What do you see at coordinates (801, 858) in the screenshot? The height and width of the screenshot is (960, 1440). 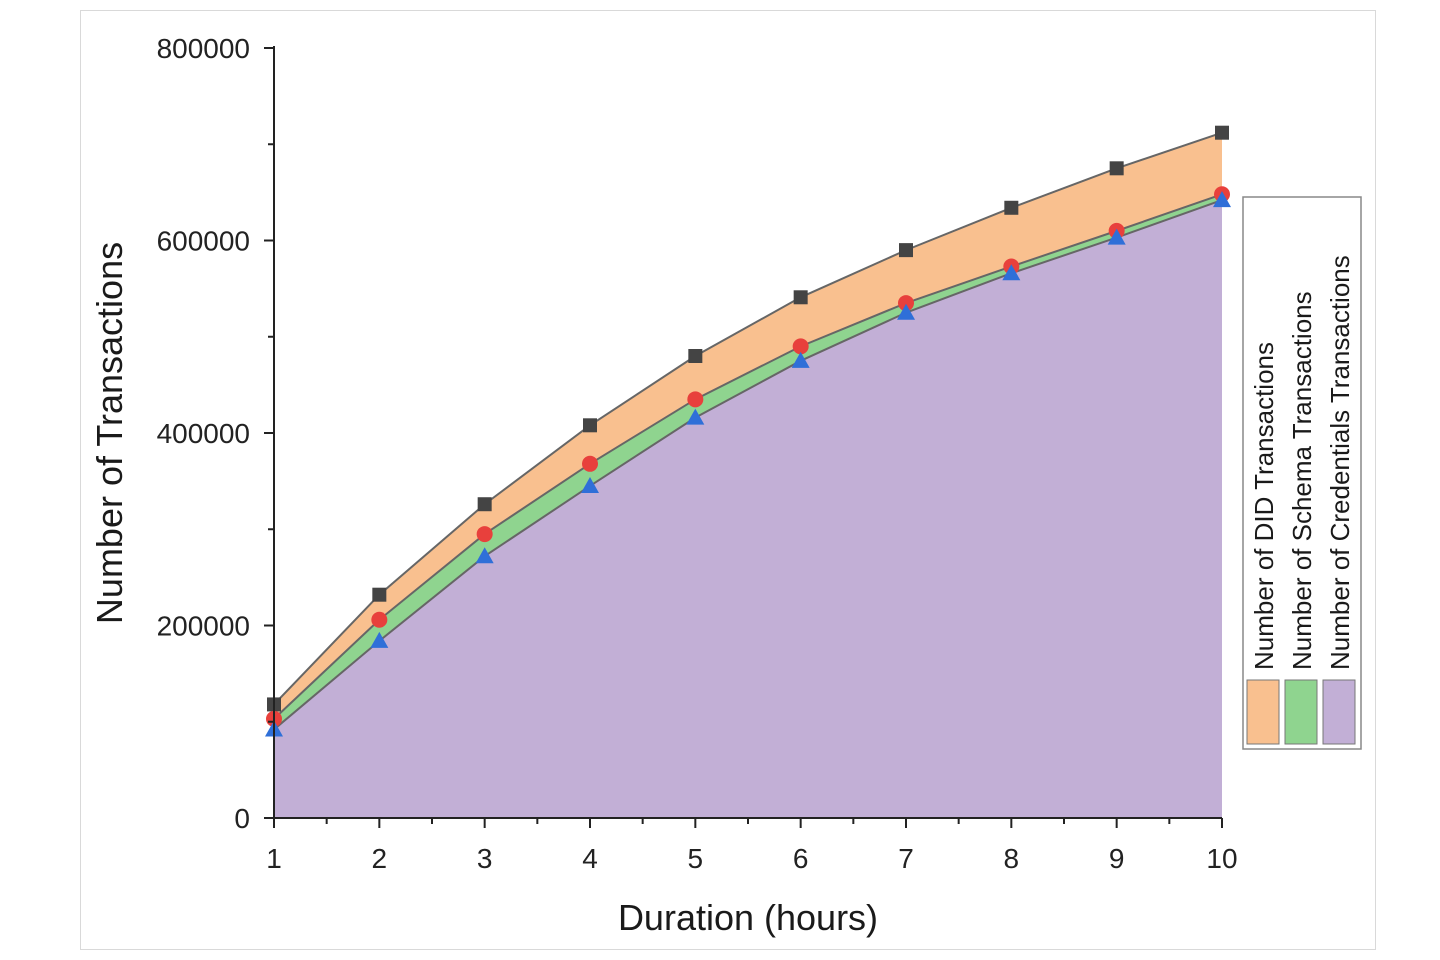 I see `x-tick-label-6: 6` at bounding box center [801, 858].